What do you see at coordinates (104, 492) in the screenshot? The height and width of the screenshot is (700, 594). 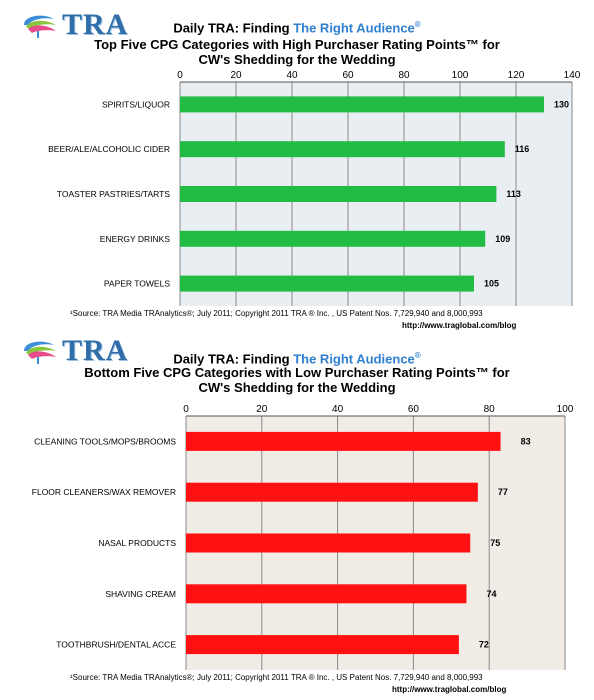 I see `category-label: FLOOR CLEANERS/WAX REMOVER` at bounding box center [104, 492].